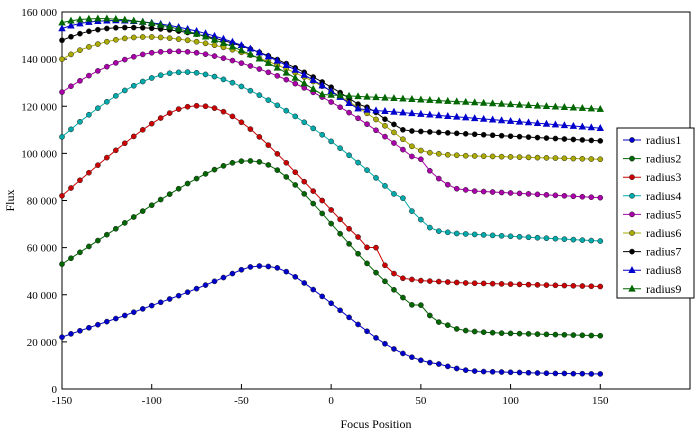  I want to click on legend-marker, so click(632, 177).